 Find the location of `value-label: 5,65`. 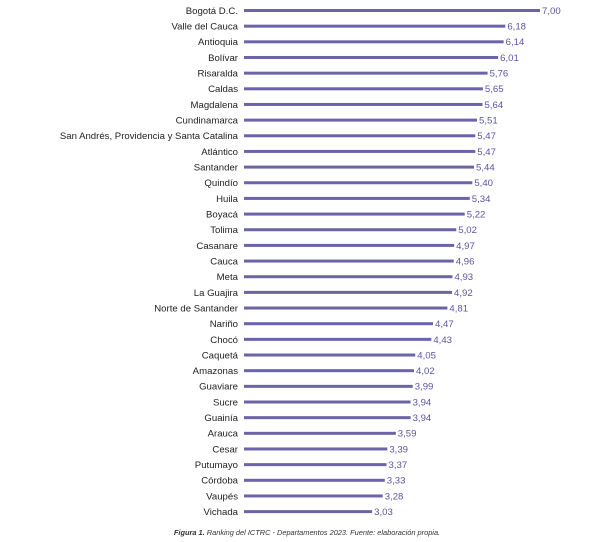

value-label: 5,65 is located at coordinates (494, 89).